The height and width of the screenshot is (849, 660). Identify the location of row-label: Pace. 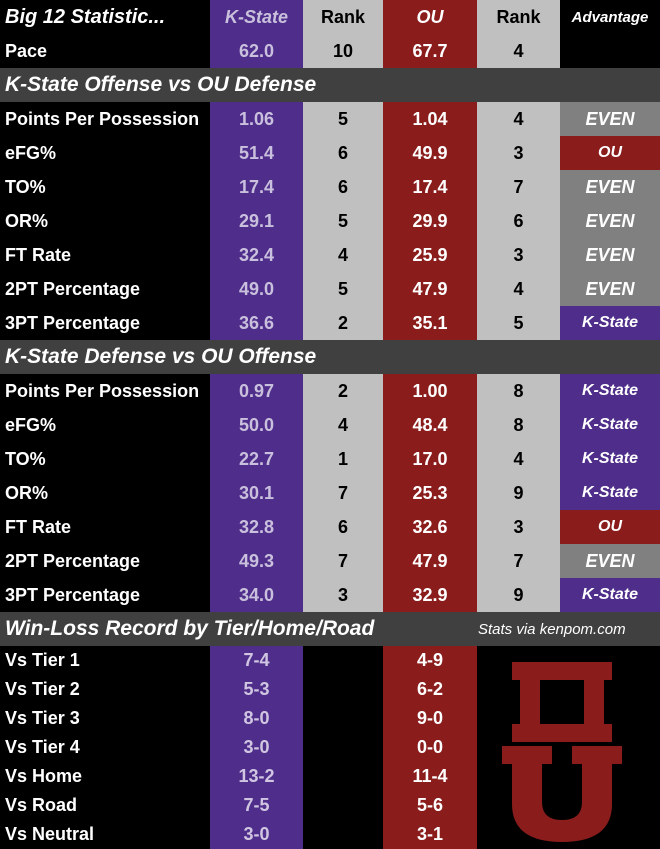
(26, 50).